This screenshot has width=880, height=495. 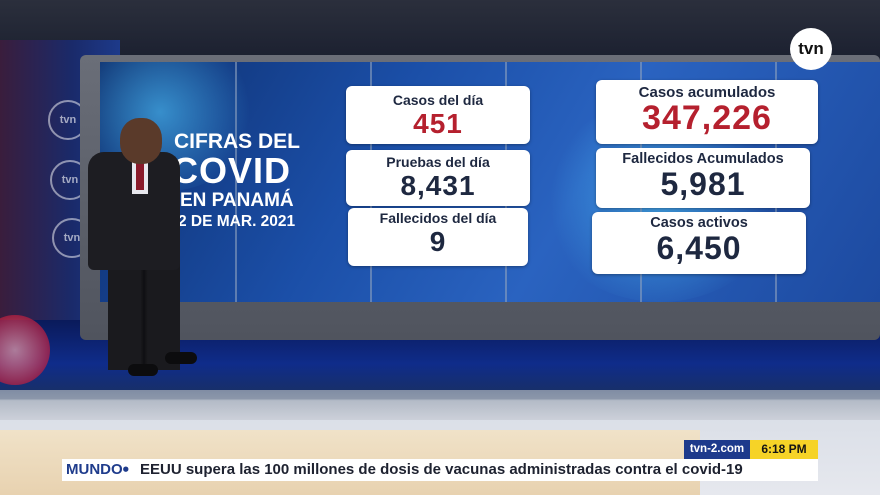 I want to click on stat-label: Pruebas del día, so click(x=438, y=162).